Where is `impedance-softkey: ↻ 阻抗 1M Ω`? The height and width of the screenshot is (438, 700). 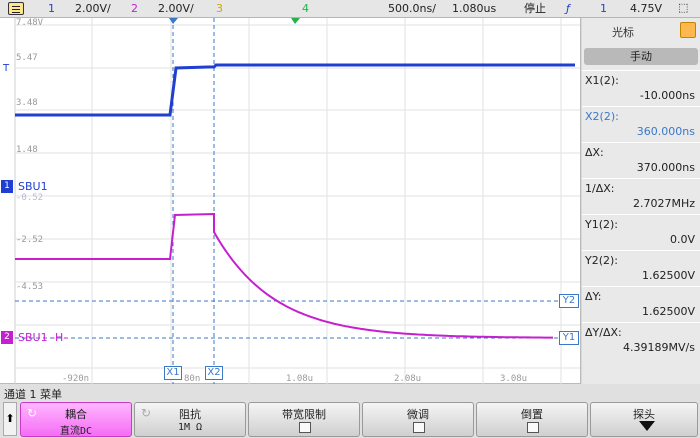 impedance-softkey: ↻ 阻抗 1M Ω is located at coordinates (190, 419).